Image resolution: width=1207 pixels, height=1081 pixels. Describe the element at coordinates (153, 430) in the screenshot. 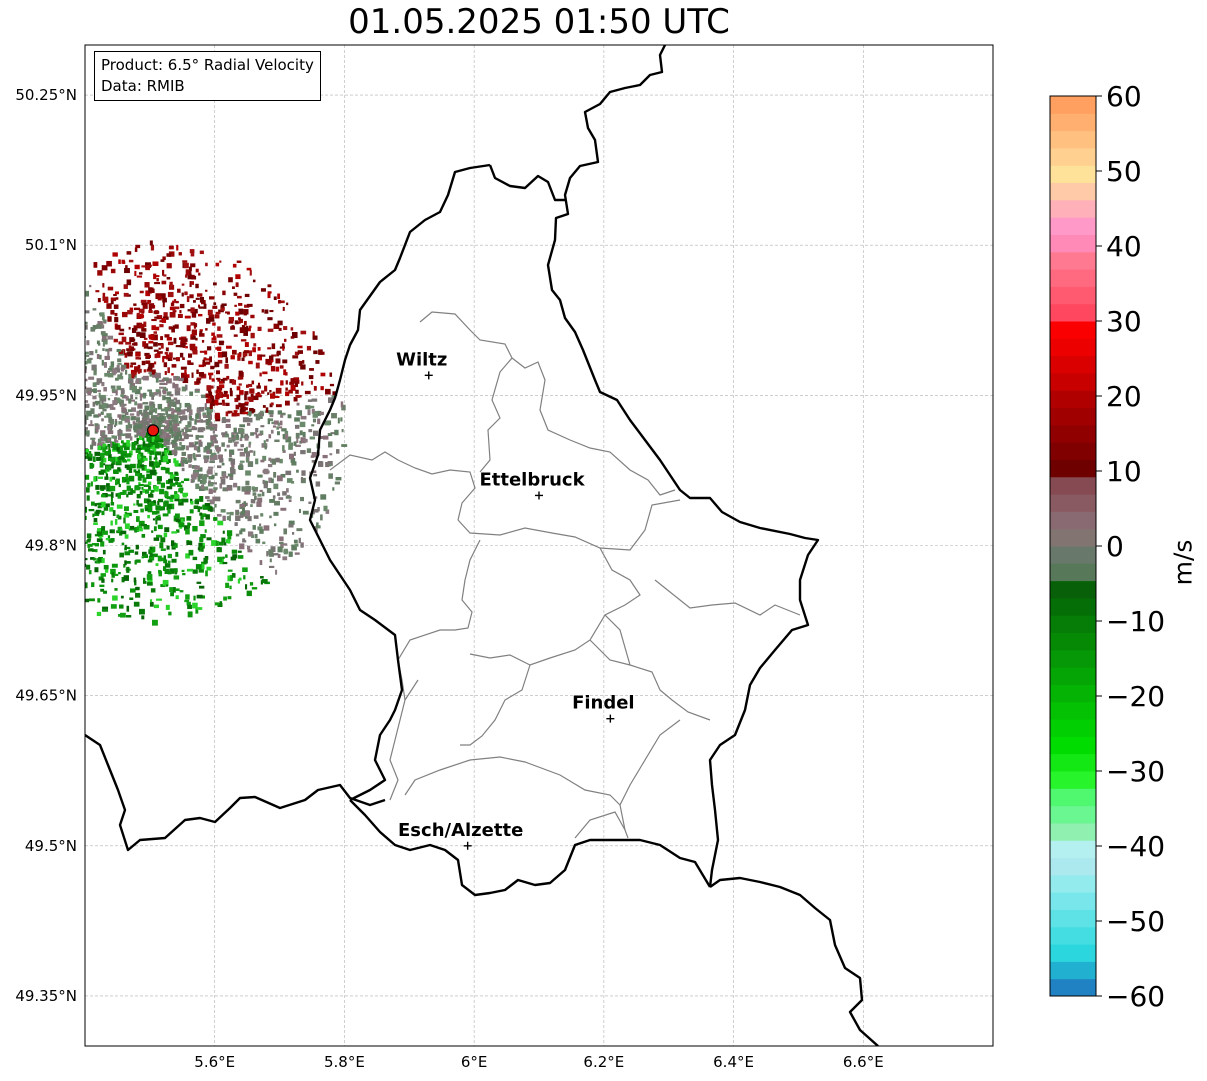

I see `radar-site-marker` at that location.